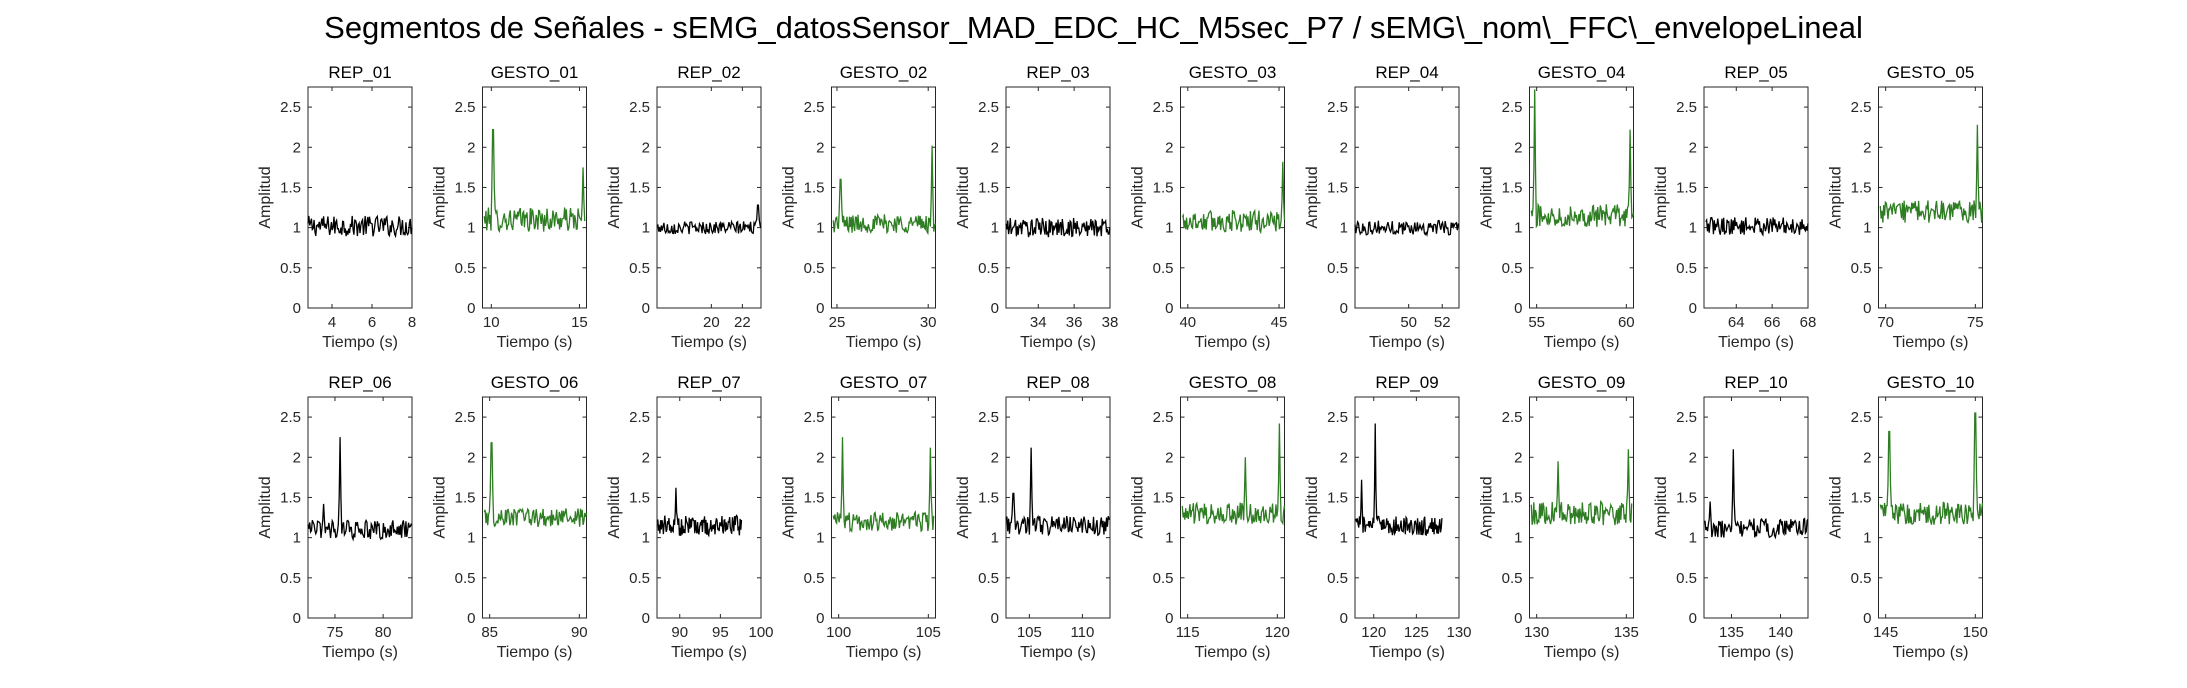 This screenshot has width=2187, height=688. I want to click on x-tick-label: 100, so click(760, 632).